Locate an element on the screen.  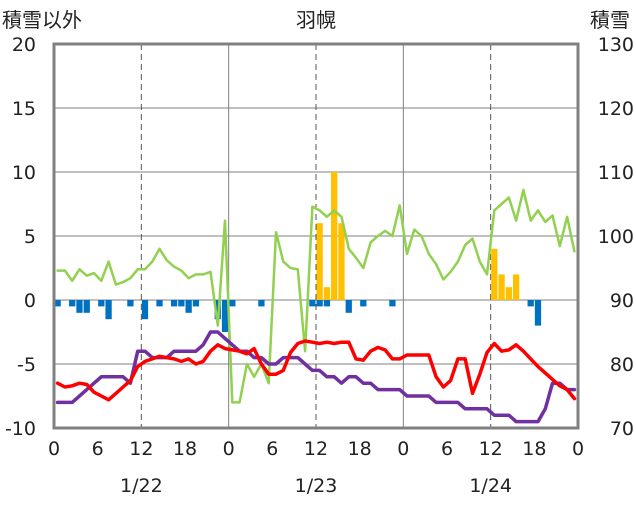
date-label: 1/23 is located at coordinates (316, 486).